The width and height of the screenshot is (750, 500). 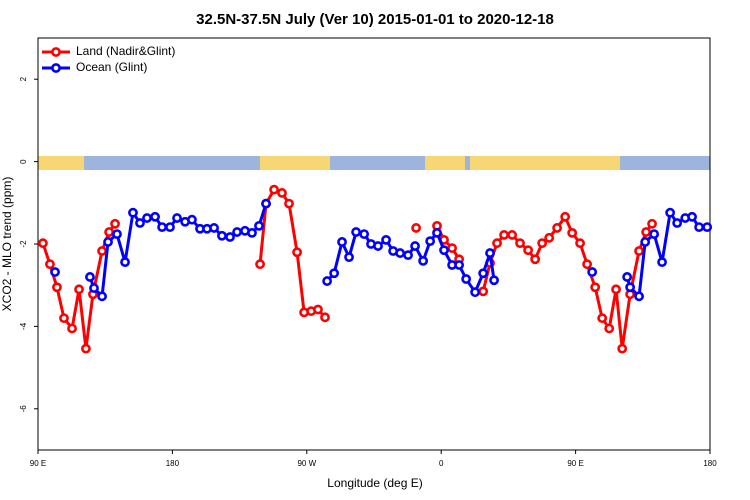 What do you see at coordinates (374, 163) in the screenshot?
I see `land-ocean-band` at bounding box center [374, 163].